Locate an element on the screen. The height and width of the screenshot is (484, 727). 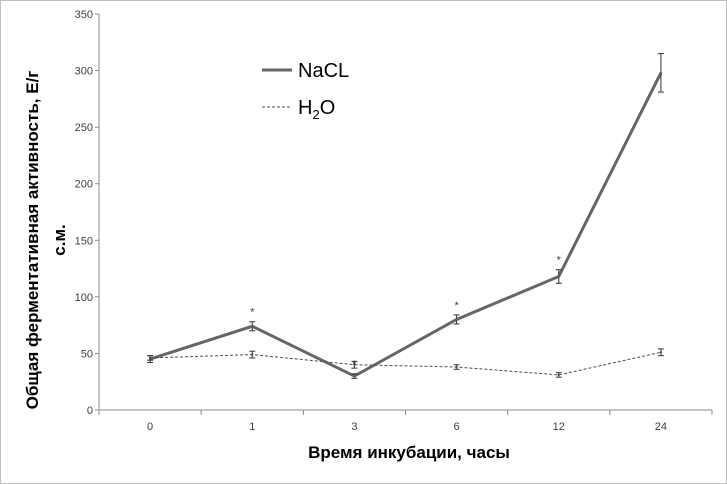
series-line-h2o is located at coordinates (406, 363).